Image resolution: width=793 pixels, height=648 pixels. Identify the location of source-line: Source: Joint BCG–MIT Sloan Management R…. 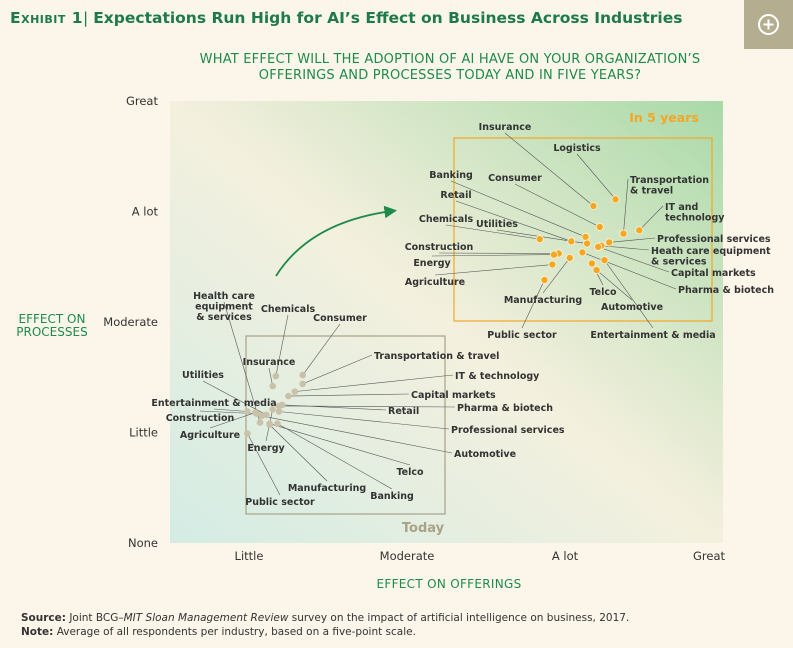
(325, 618).